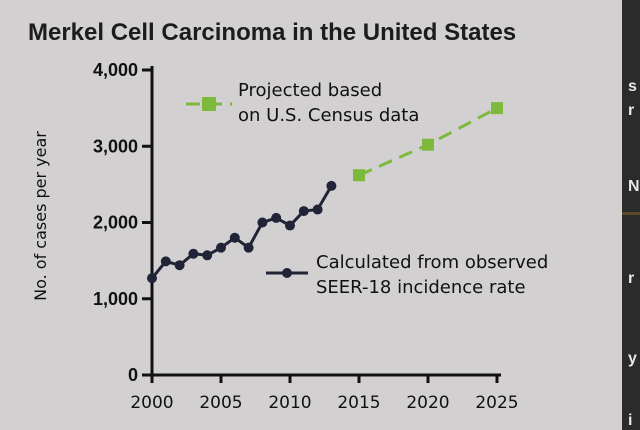 The width and height of the screenshot is (640, 430). What do you see at coordinates (133, 375) in the screenshot?
I see `y-tick-label: 0` at bounding box center [133, 375].